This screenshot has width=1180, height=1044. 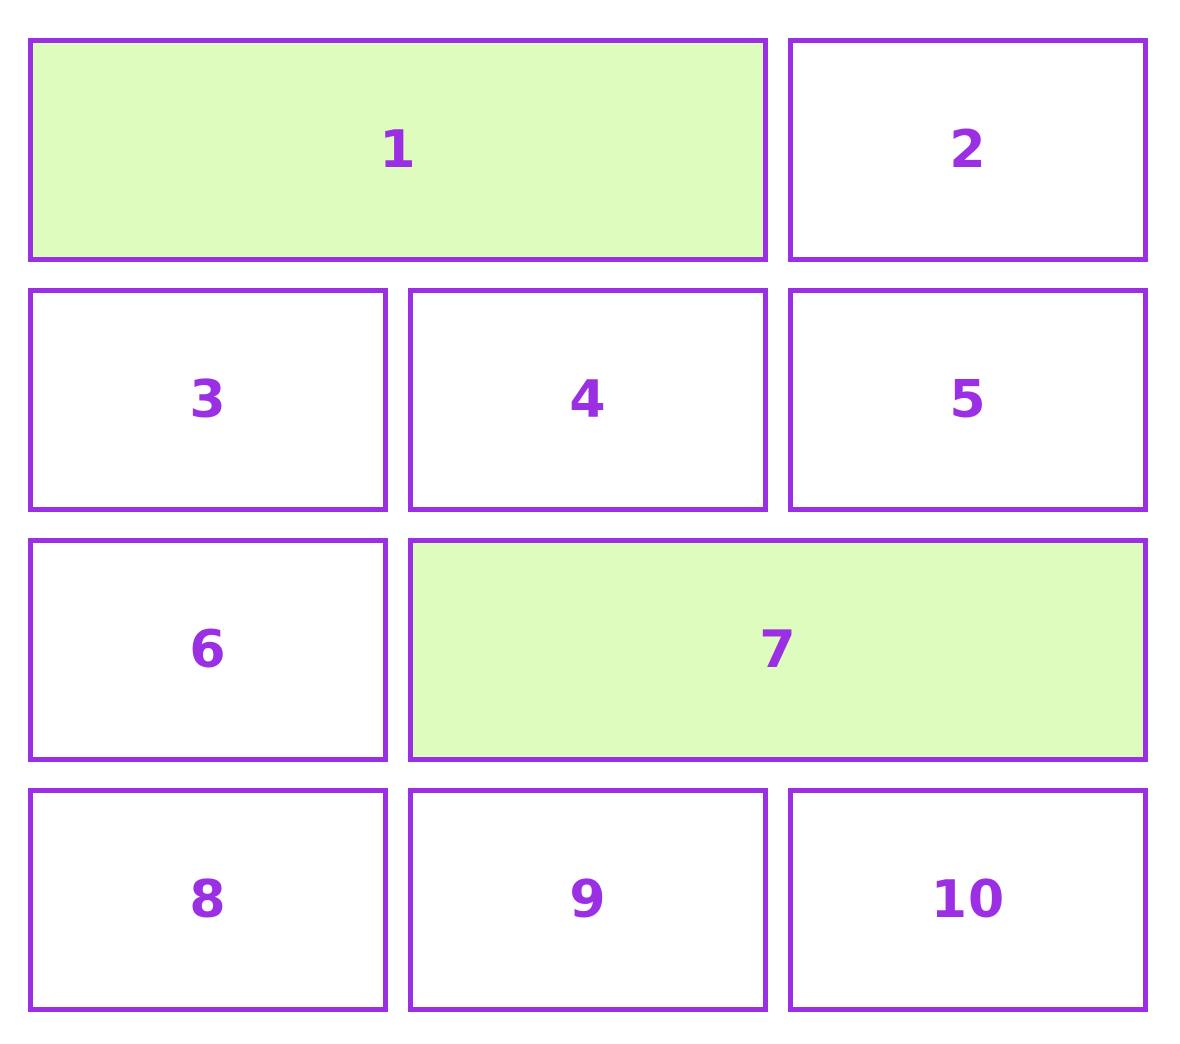 I want to click on cell-number: 7, so click(x=778, y=650).